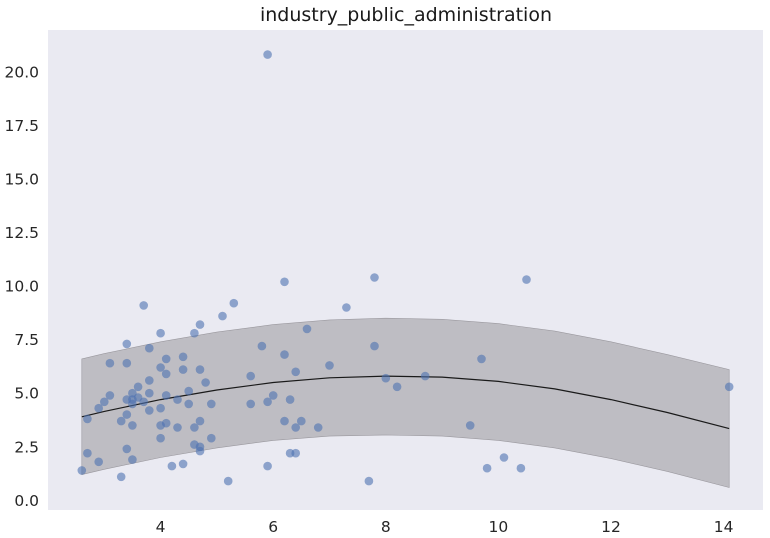 Image resolution: width=770 pixels, height=538 pixels. Describe the element at coordinates (386, 527) in the screenshot. I see `x-tick-label: 8` at that location.